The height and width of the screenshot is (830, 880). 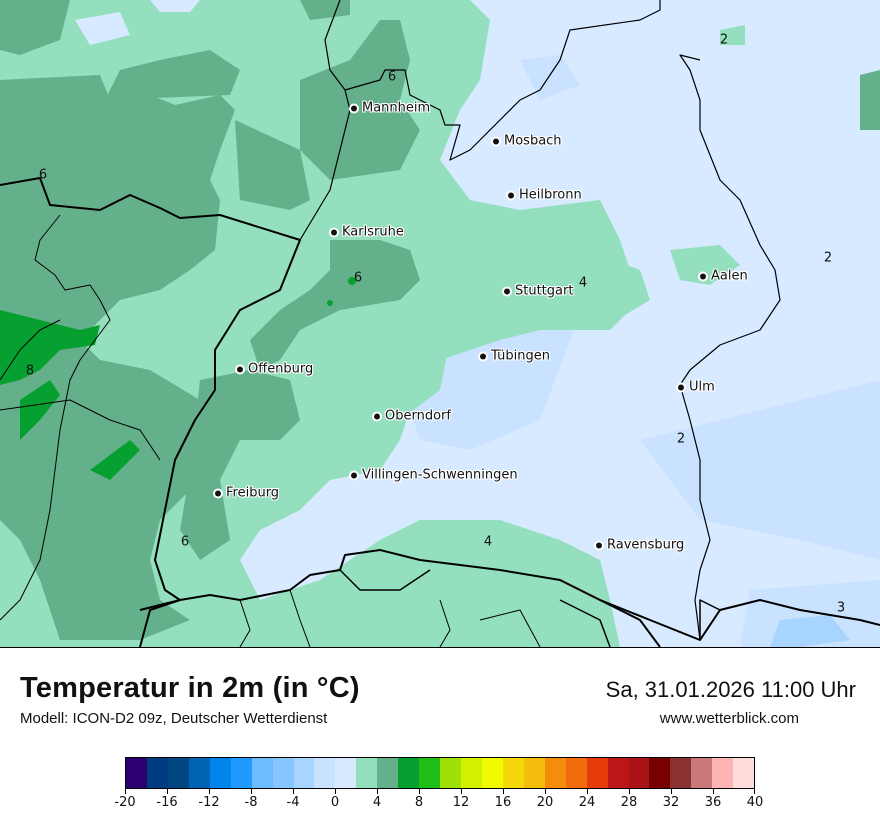 I want to click on colorbar-ticks: -20 -16 -12 -8 -4 0 4 8 12 16 20 24 28 32 36 40, so click(x=438, y=804).